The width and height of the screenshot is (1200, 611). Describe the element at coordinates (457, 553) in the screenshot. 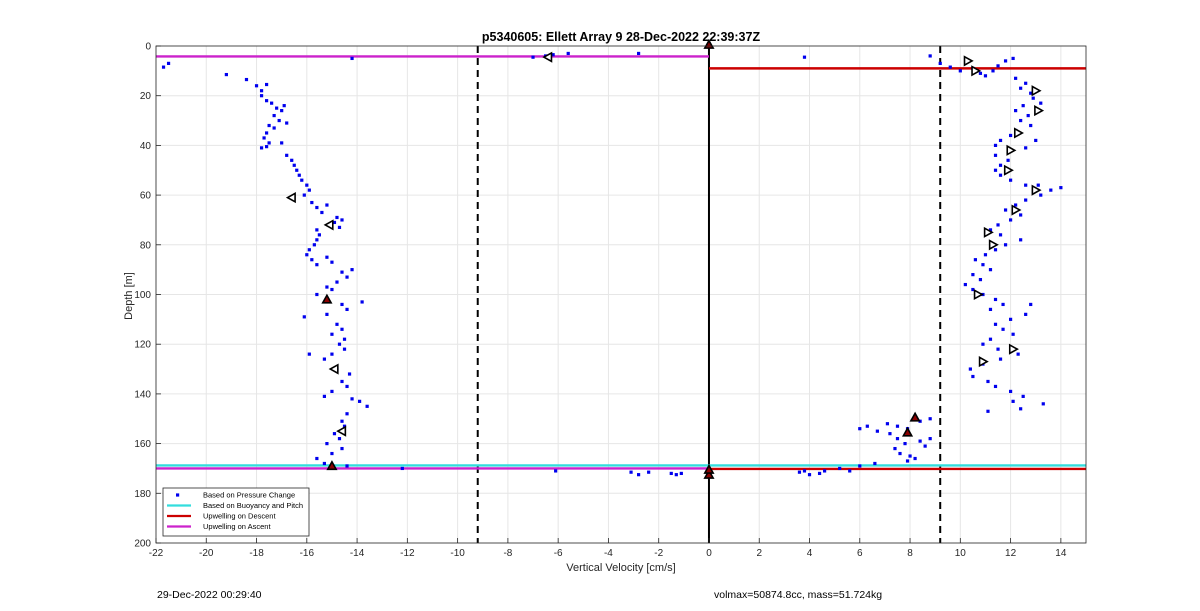

I see `x-tick-label: -10` at that location.